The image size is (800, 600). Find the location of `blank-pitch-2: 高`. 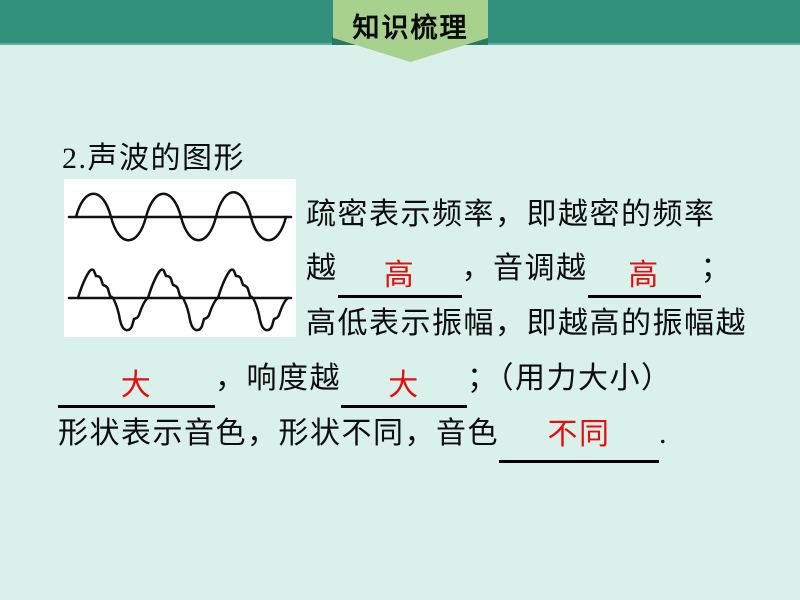

blank-pitch-2: 高 is located at coordinates (644, 278).